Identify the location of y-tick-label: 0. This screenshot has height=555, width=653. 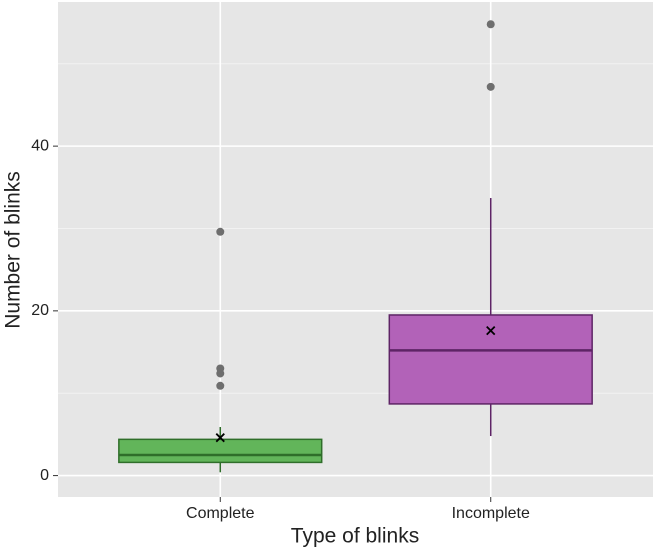
(44, 475).